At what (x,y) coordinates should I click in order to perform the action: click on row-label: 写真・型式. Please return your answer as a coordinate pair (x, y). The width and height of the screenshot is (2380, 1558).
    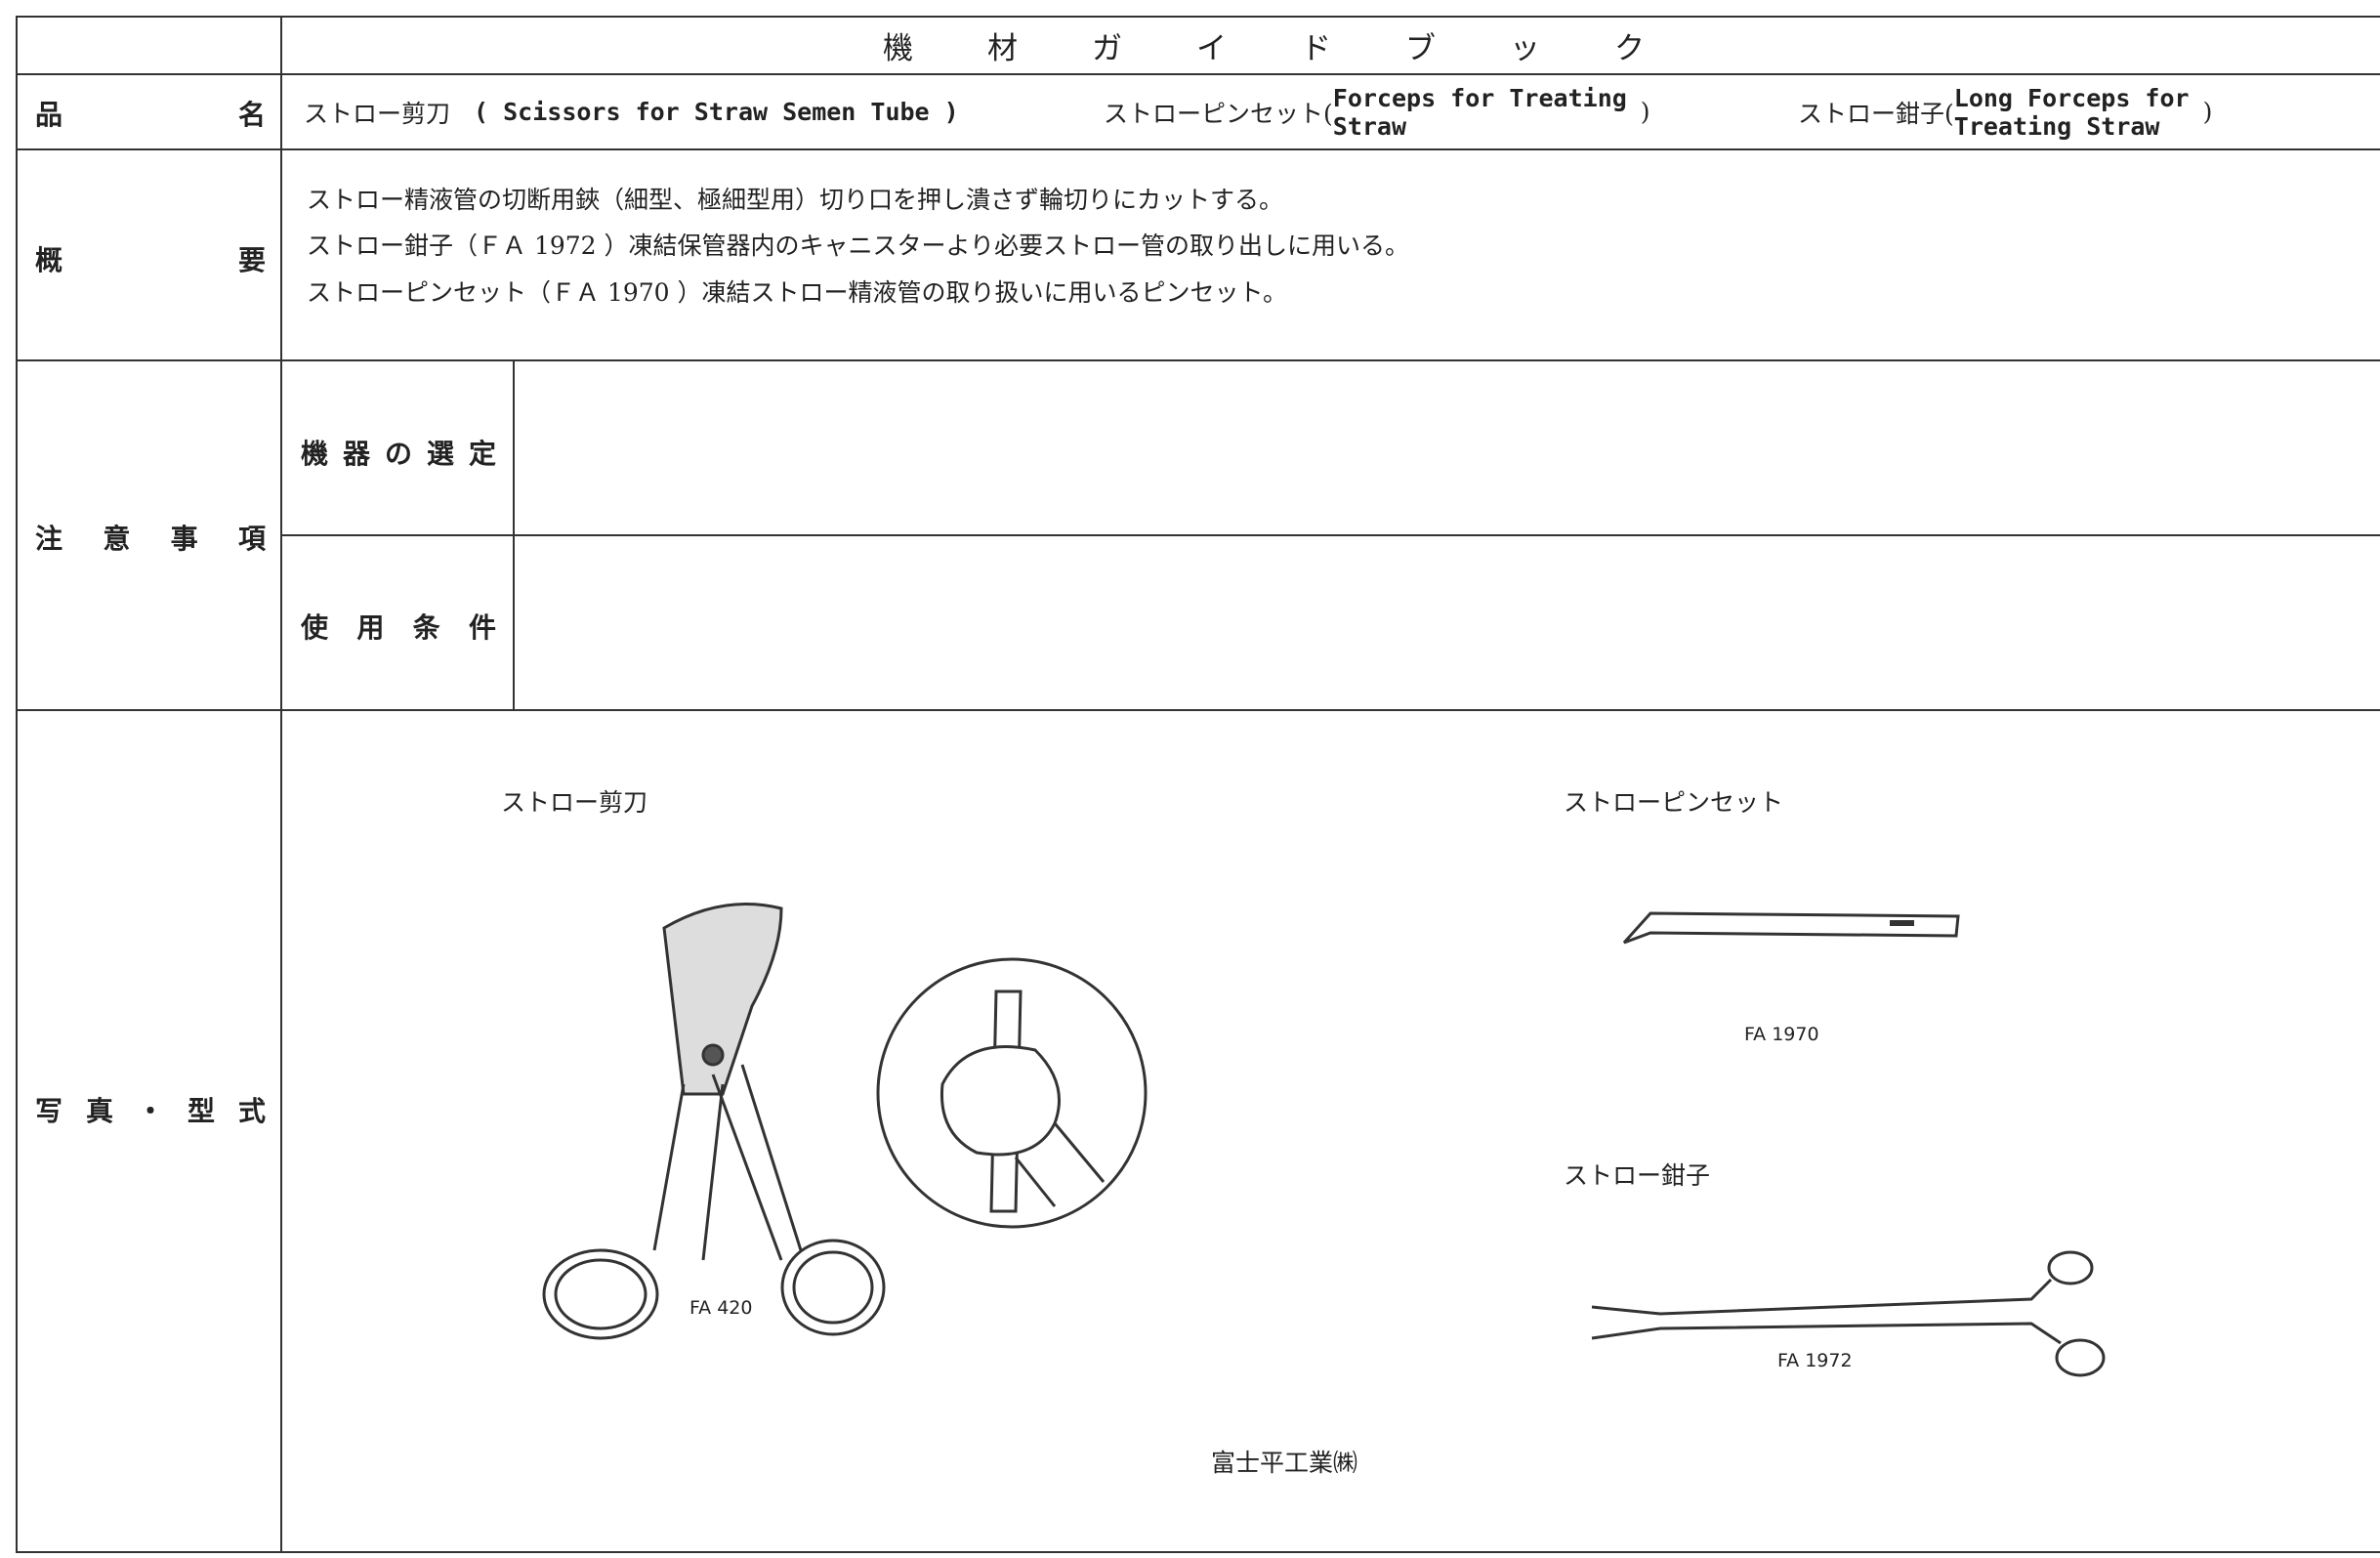
    Looking at the image, I should click on (150, 1111).